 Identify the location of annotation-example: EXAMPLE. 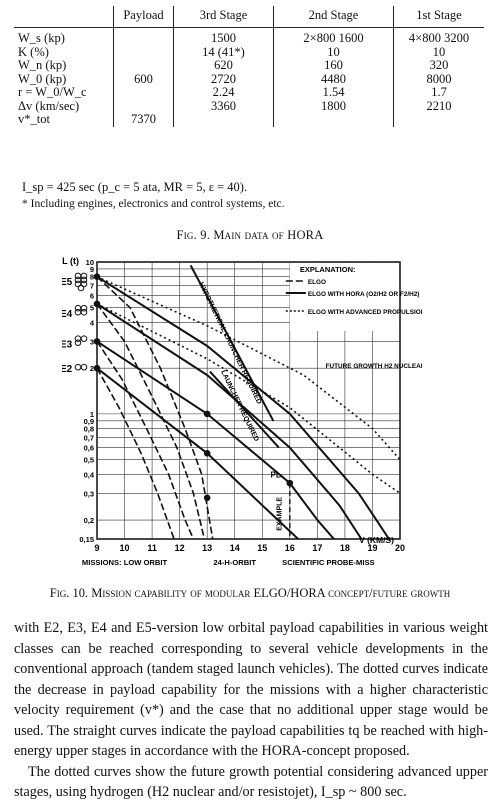
(280, 514).